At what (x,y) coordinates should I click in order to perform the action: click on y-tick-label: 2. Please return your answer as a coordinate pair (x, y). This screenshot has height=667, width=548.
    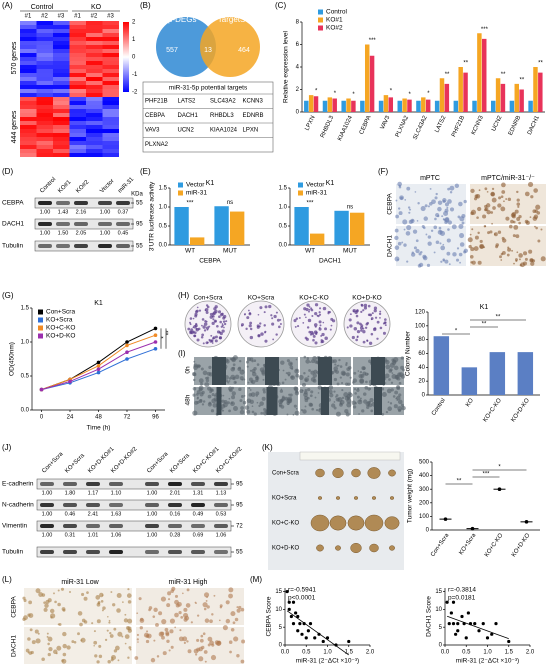
    Looking at the image, I should click on (298, 90).